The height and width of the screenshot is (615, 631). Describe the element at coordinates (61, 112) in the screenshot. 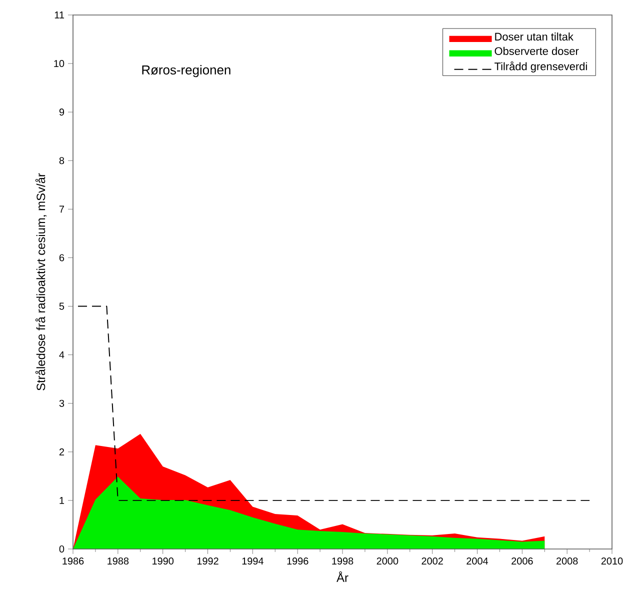

I see `y-tick-label: 9` at that location.